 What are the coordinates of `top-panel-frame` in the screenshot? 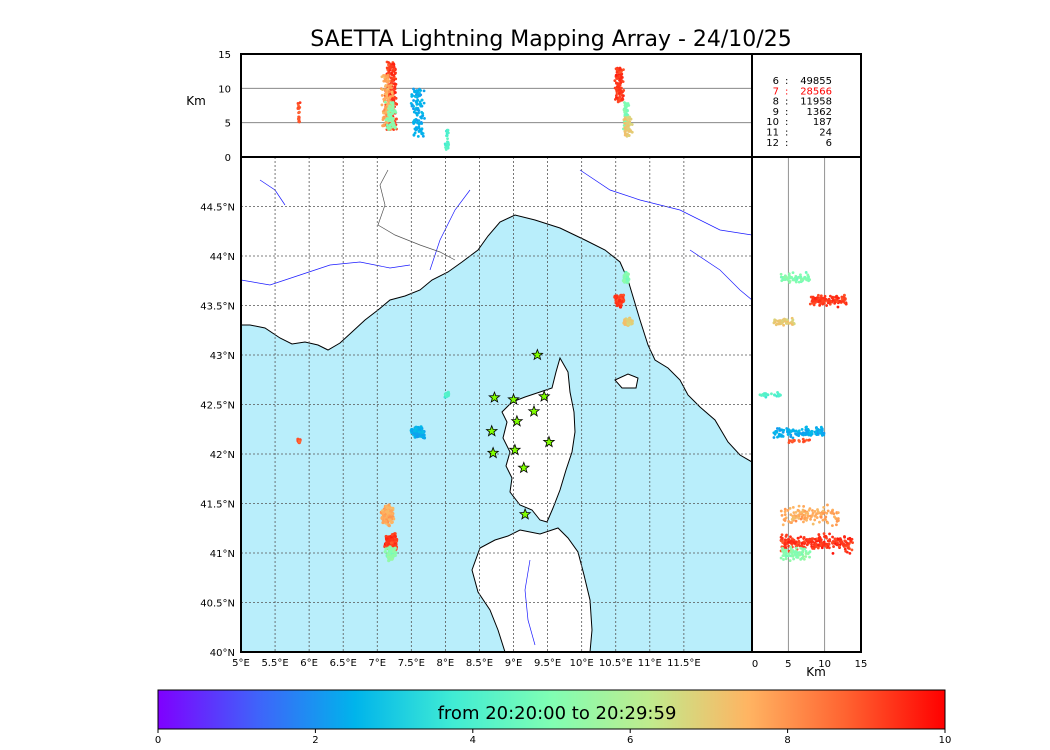 It's located at (496, 105).